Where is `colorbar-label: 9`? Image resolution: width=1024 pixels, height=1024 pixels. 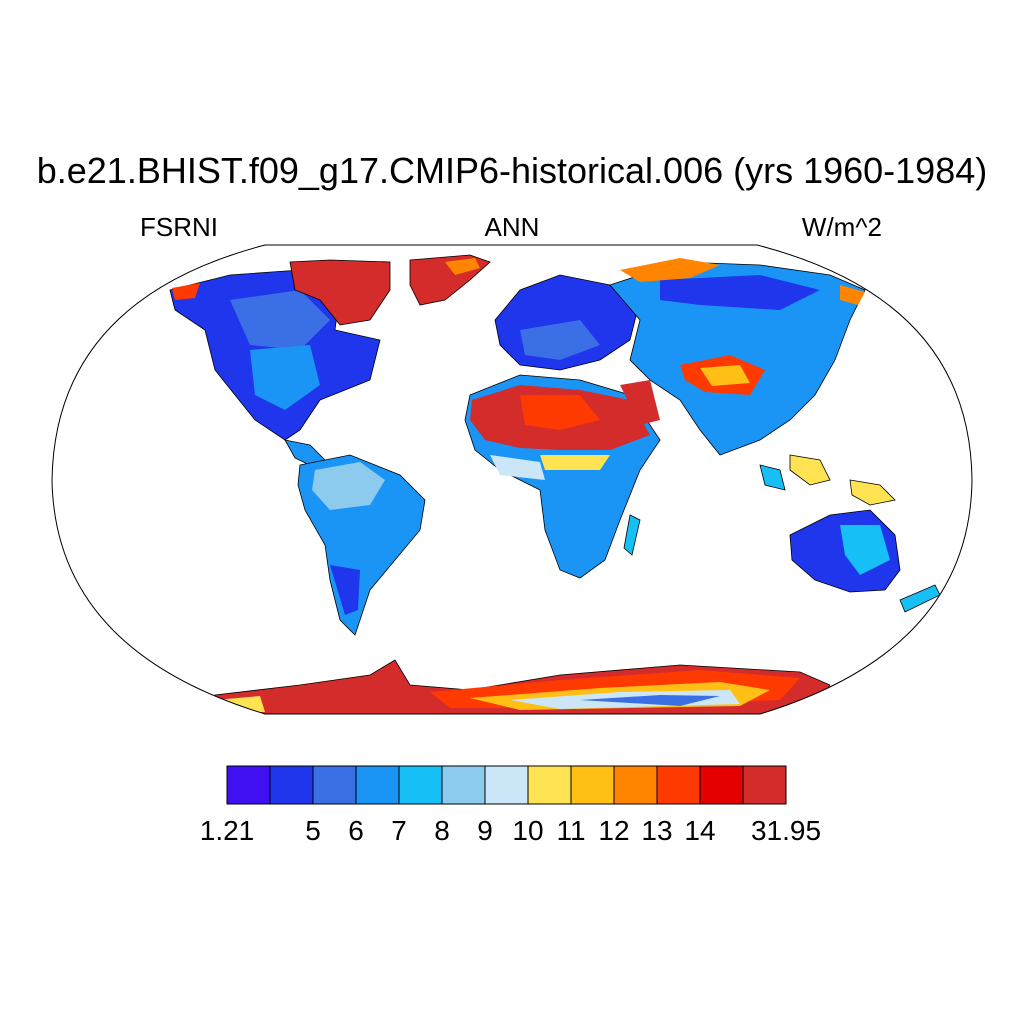 colorbar-label: 9 is located at coordinates (485, 830).